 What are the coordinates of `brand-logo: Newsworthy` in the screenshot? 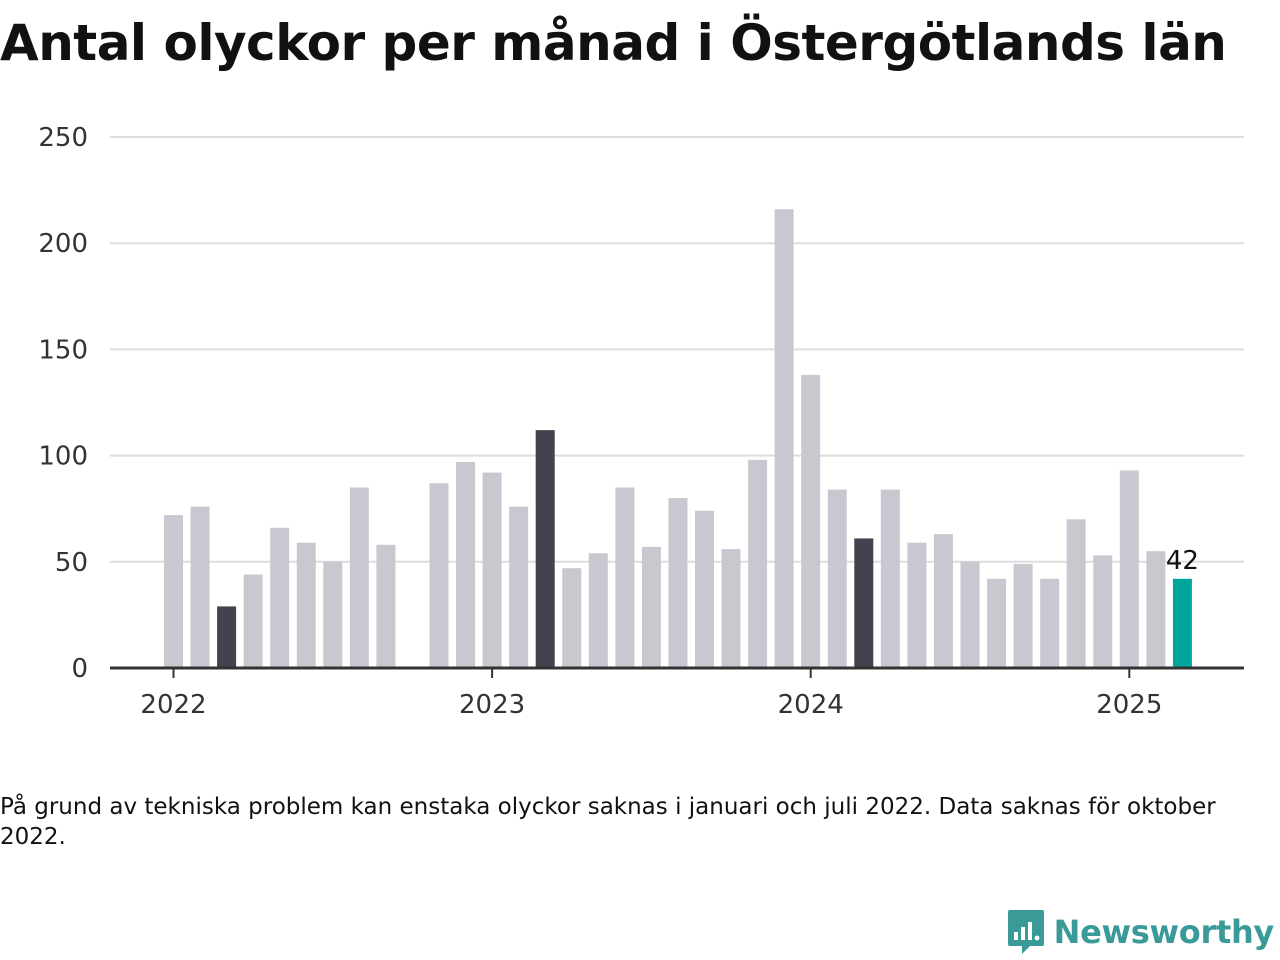 It's located at (1140, 932).